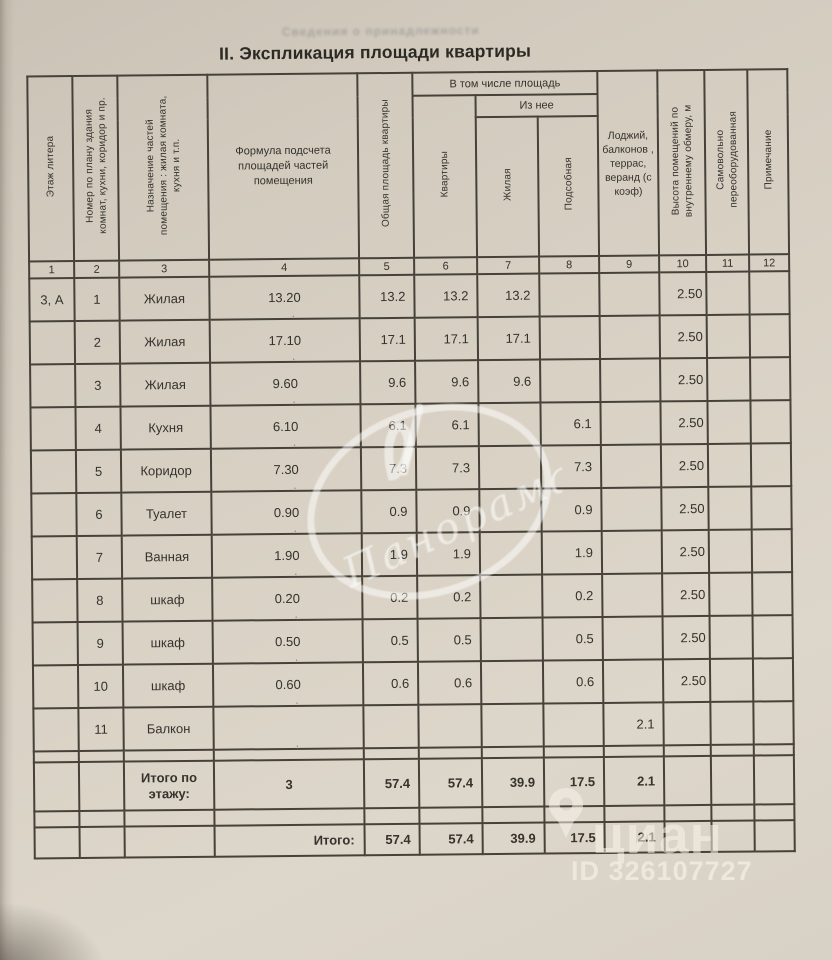 Image resolution: width=832 pixels, height=960 pixels. I want to click on table-cell: Ванная, so click(167, 556).